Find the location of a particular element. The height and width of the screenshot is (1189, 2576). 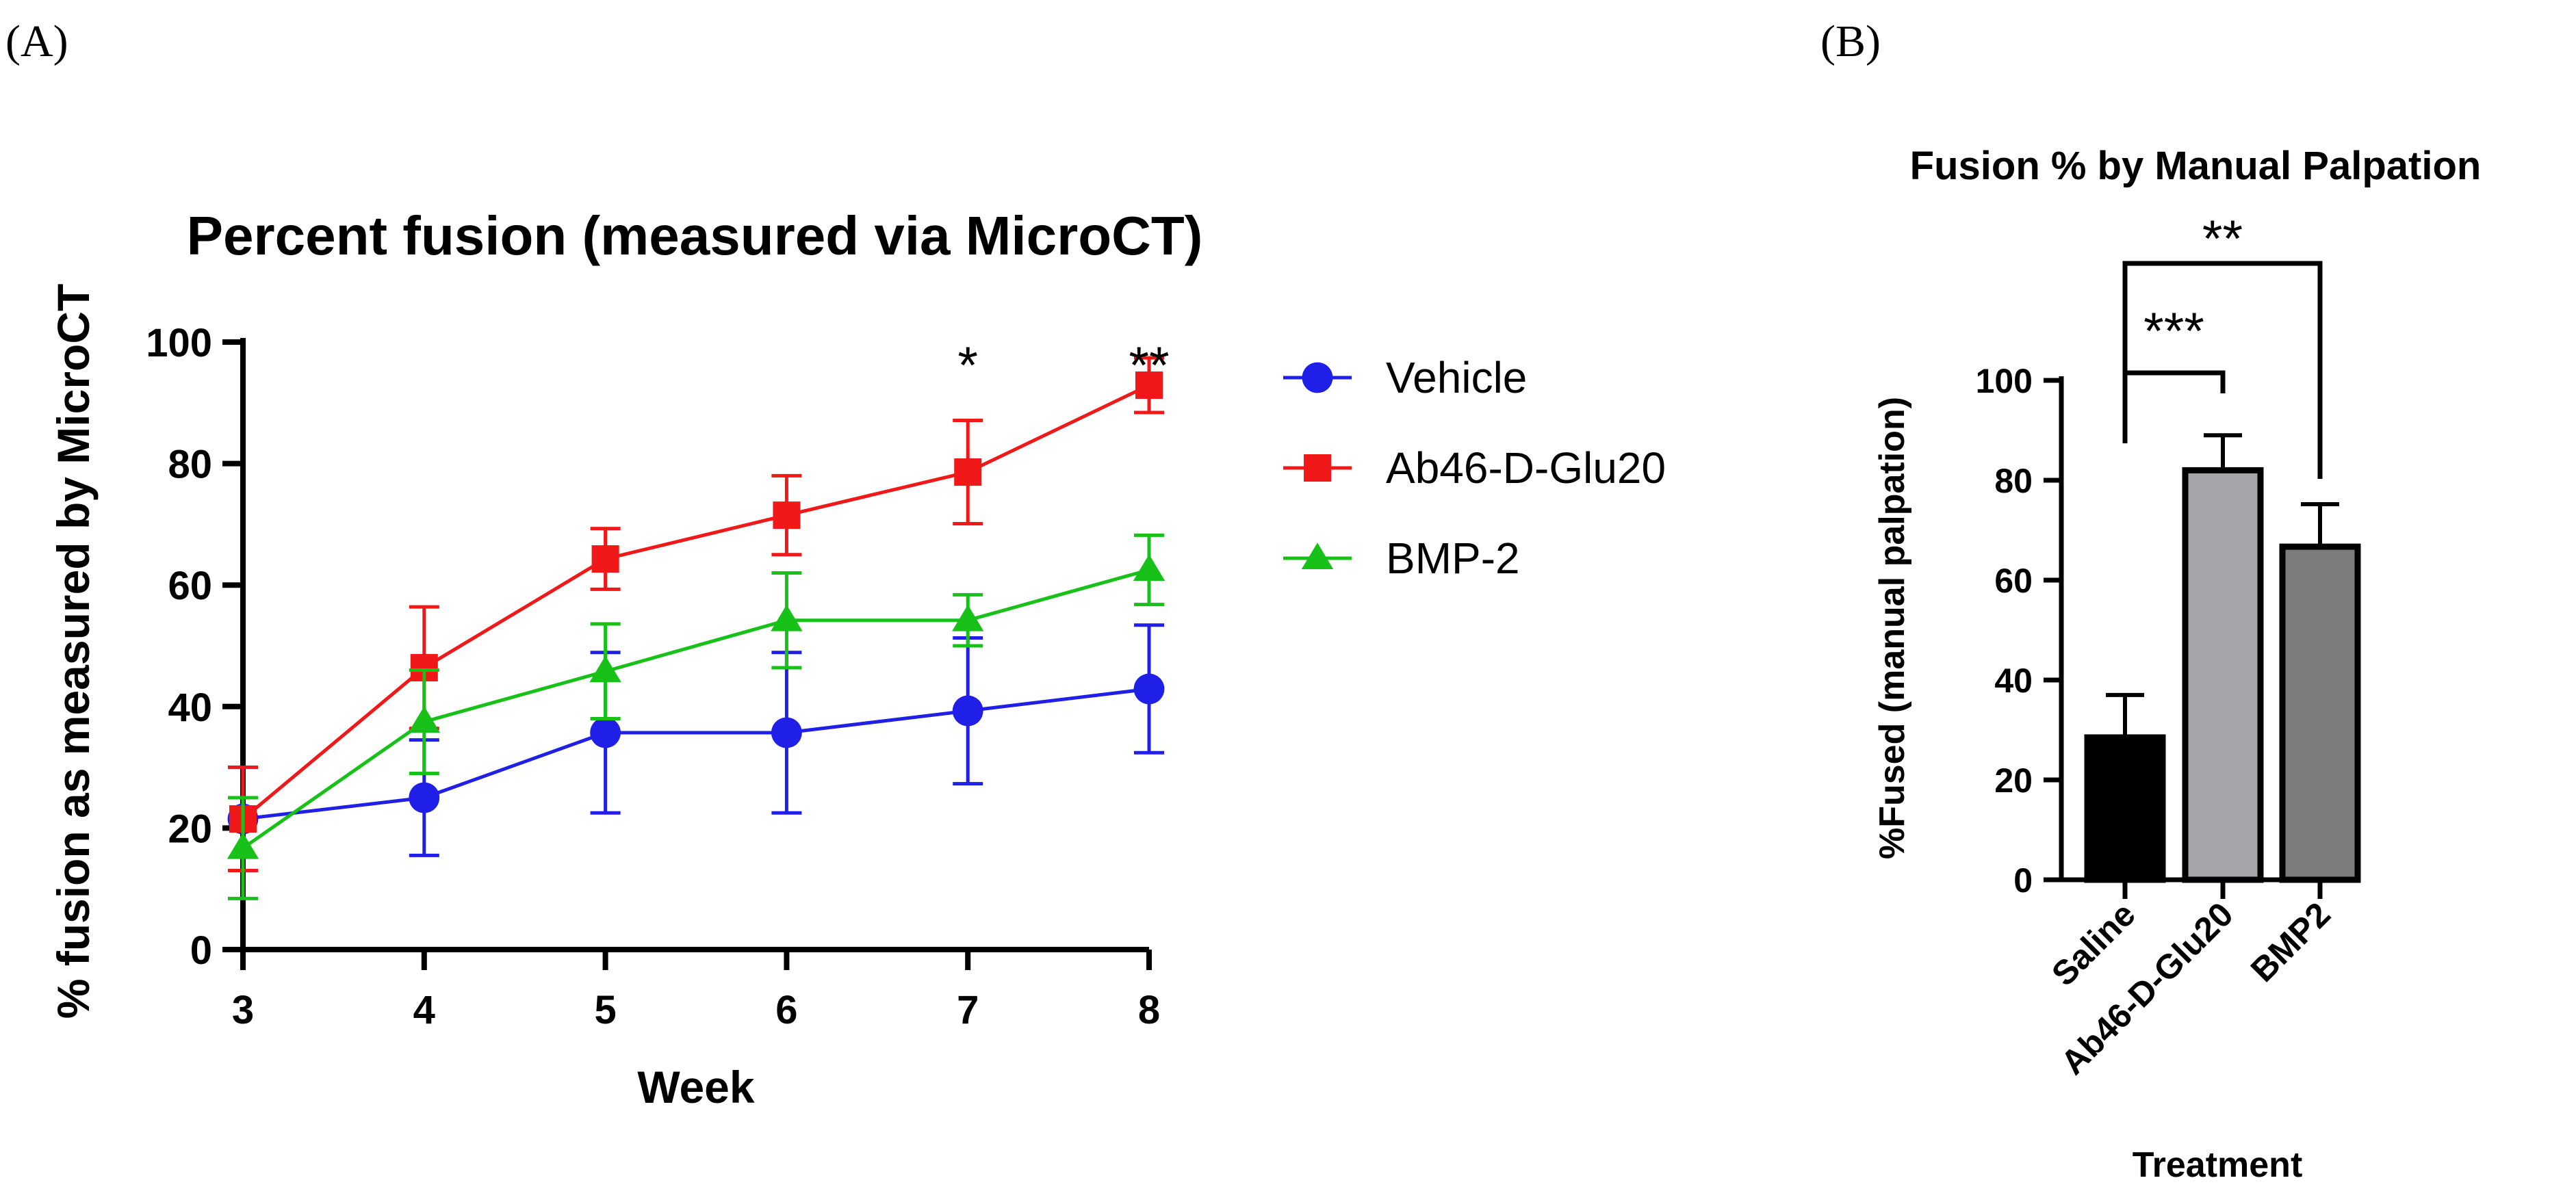

legend-label: BMP-2 is located at coordinates (1453, 558).